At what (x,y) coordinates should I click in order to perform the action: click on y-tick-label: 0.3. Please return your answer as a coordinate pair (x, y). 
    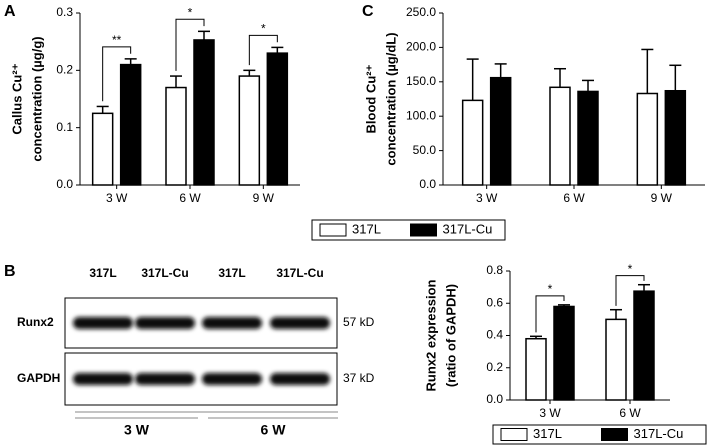
    Looking at the image, I should click on (64, 12).